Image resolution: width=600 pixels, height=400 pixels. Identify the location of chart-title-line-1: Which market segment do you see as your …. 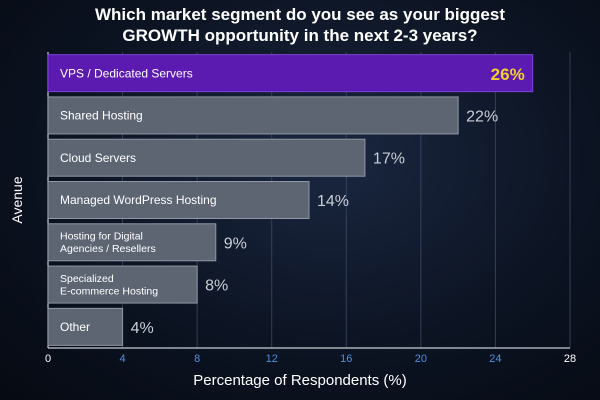
(300, 14).